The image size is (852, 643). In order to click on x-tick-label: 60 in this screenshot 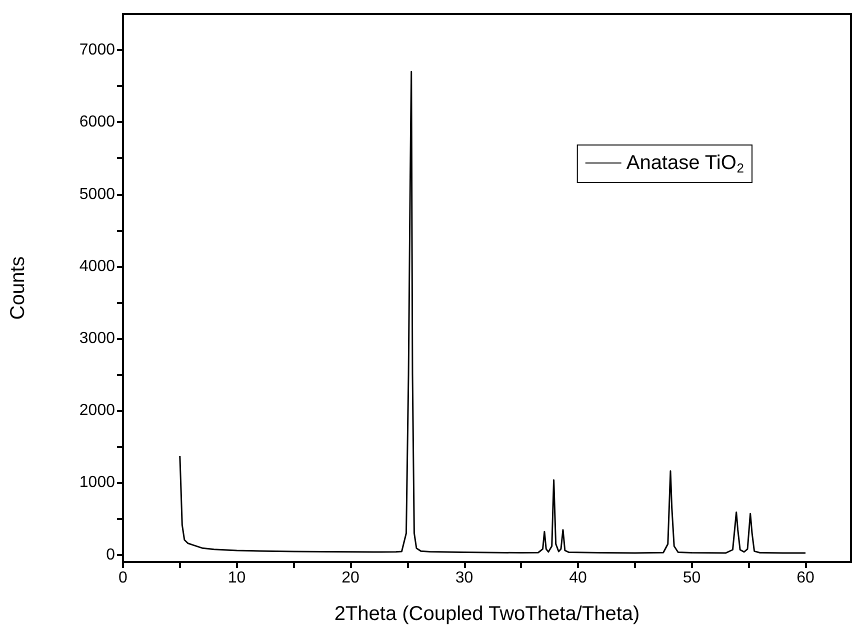, I will do `click(805, 578)`.